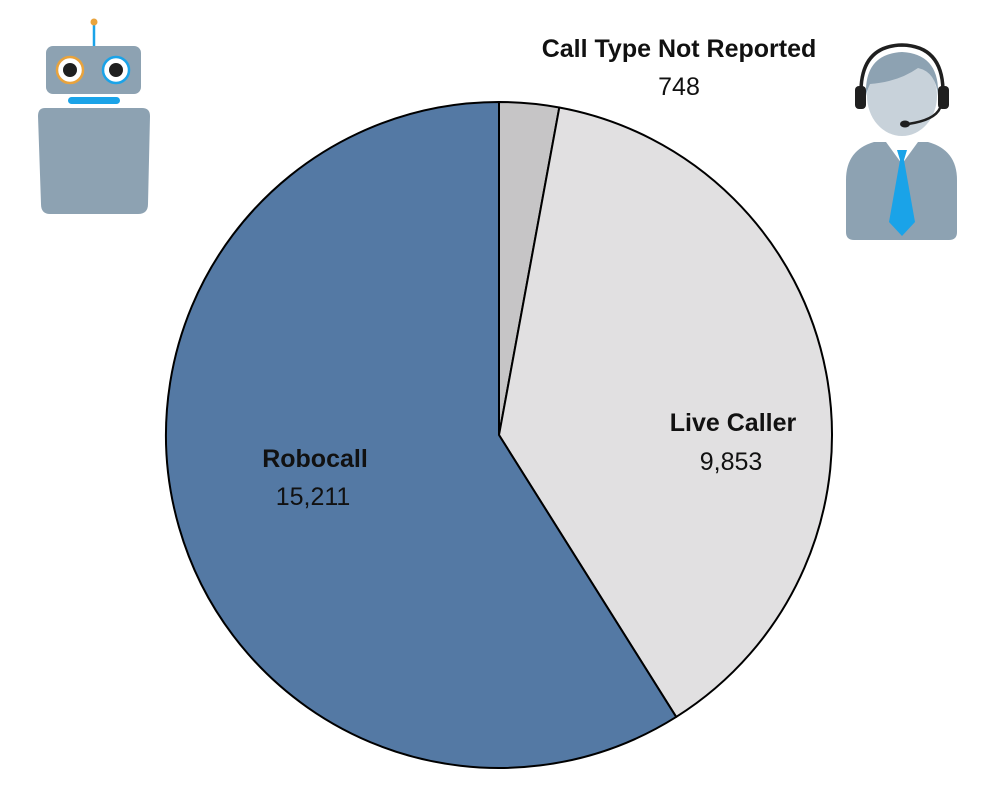 The height and width of the screenshot is (792, 1005). What do you see at coordinates (733, 442) in the screenshot?
I see `label-live-caller: Live Caller 9,853` at bounding box center [733, 442].